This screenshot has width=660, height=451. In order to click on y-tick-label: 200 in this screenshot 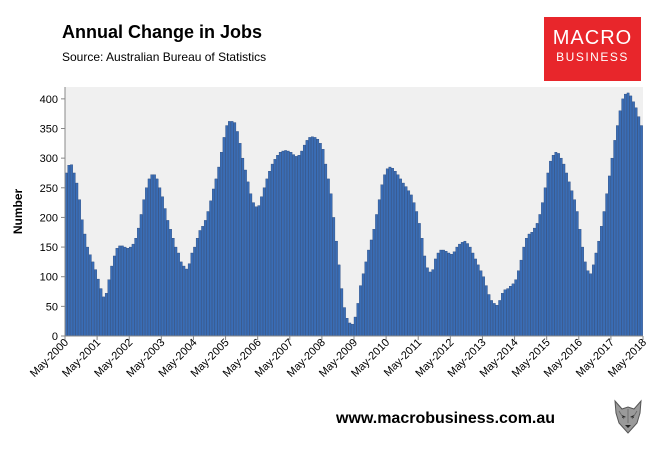, I will do `click(49, 218)`.